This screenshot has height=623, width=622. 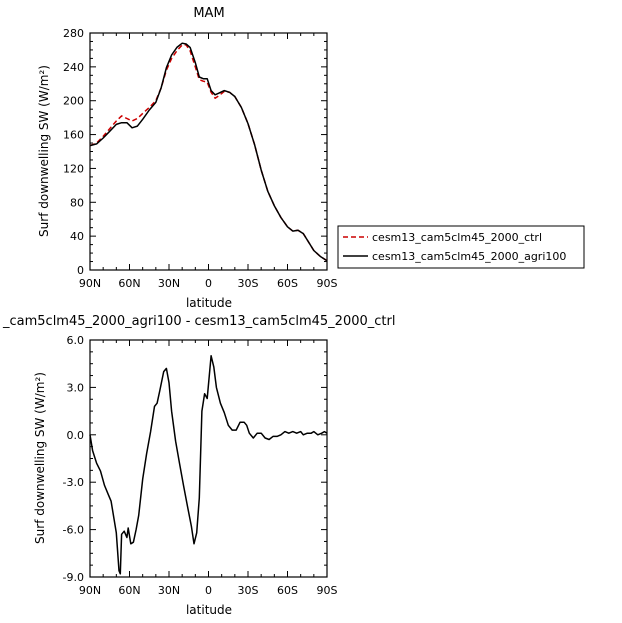 What do you see at coordinates (169, 283) in the screenshot?
I see `top-x-tick-label: 30N` at bounding box center [169, 283].